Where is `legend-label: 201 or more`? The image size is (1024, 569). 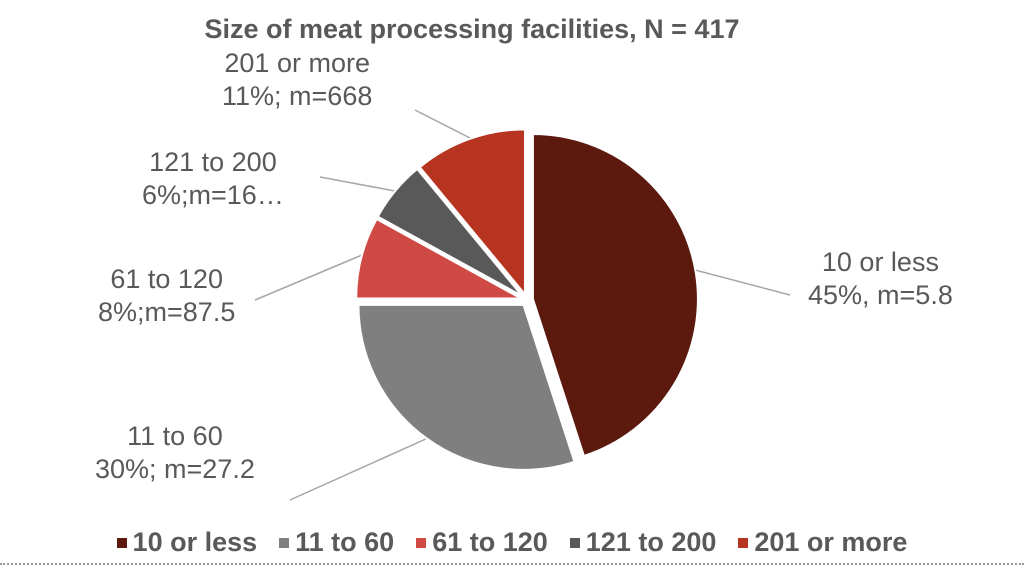
legend-label: 201 or more is located at coordinates (831, 542).